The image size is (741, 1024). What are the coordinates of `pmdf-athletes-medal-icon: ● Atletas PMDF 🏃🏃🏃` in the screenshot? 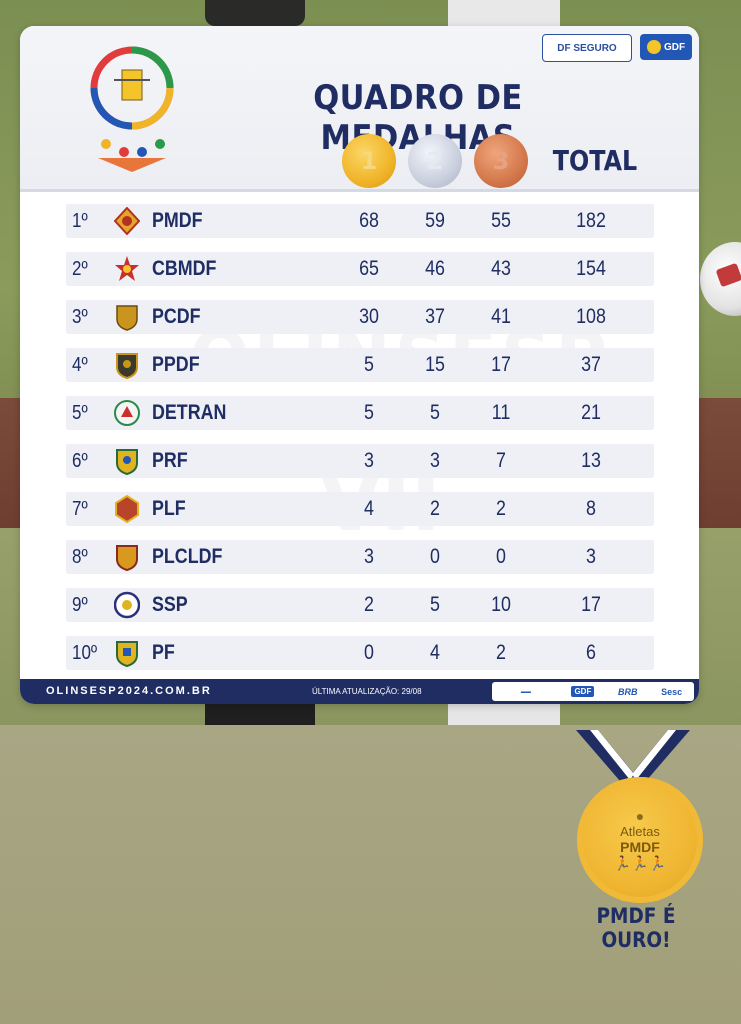 It's located at (640, 840).